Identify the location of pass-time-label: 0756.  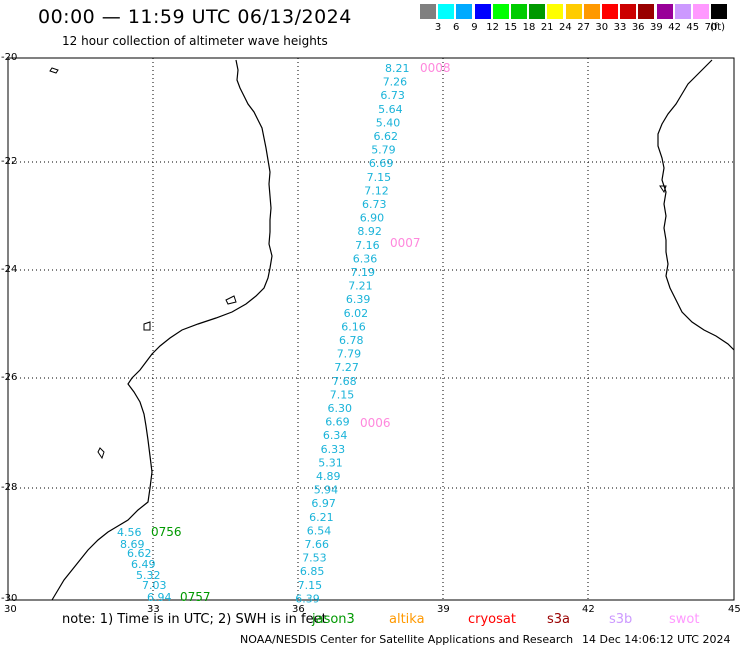
(166, 532).